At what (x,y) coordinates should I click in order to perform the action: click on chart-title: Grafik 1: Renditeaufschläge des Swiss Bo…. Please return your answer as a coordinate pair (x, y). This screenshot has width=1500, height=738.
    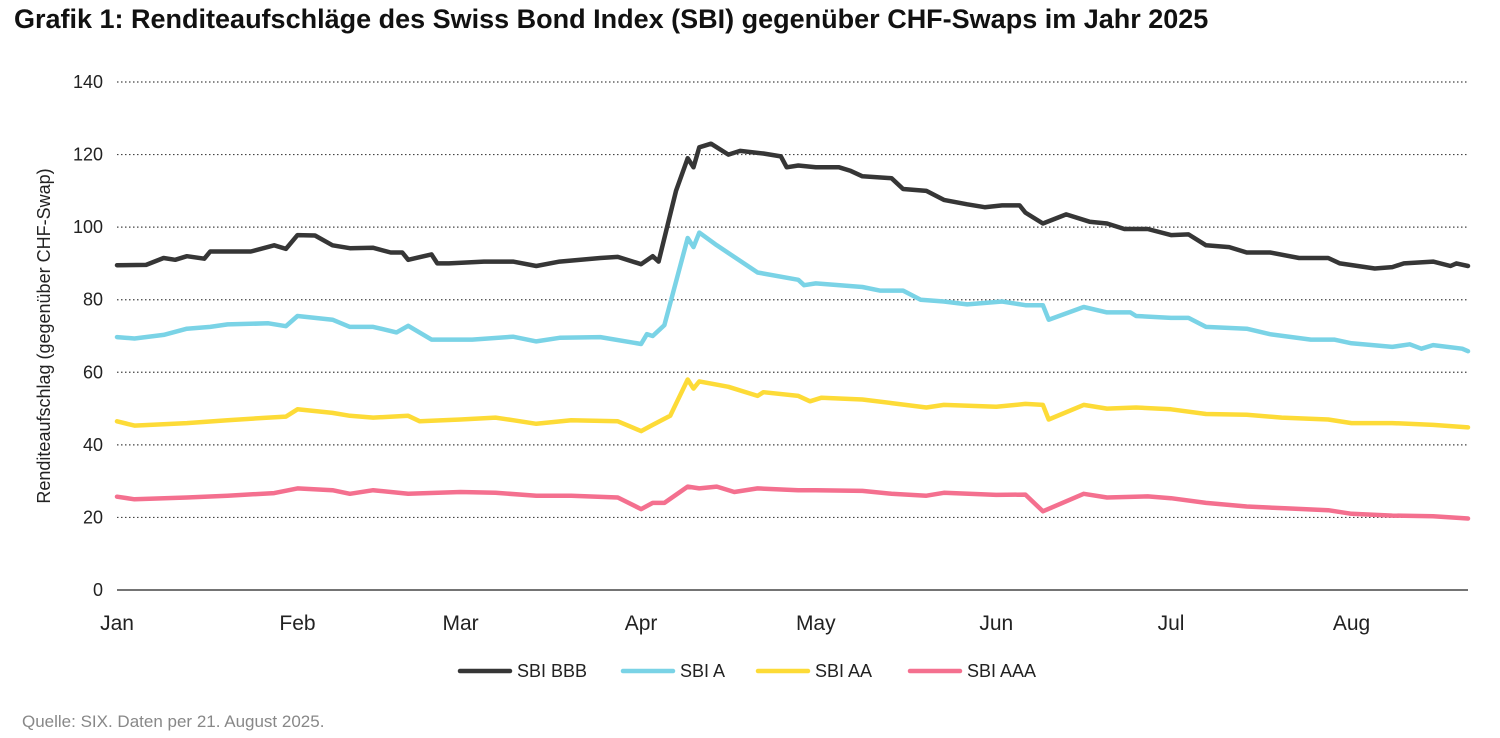
    Looking at the image, I should click on (611, 19).